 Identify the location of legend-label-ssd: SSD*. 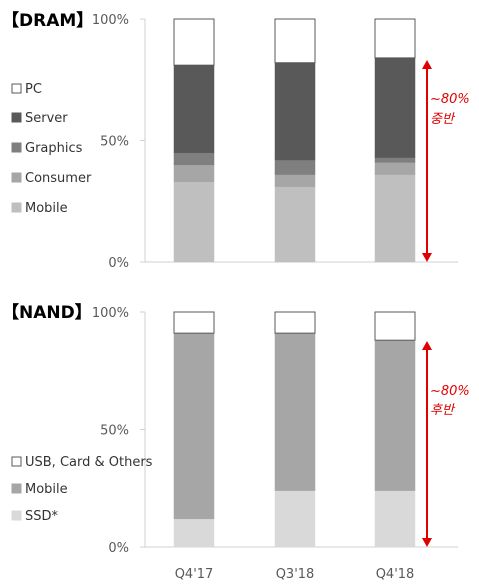
(42, 516).